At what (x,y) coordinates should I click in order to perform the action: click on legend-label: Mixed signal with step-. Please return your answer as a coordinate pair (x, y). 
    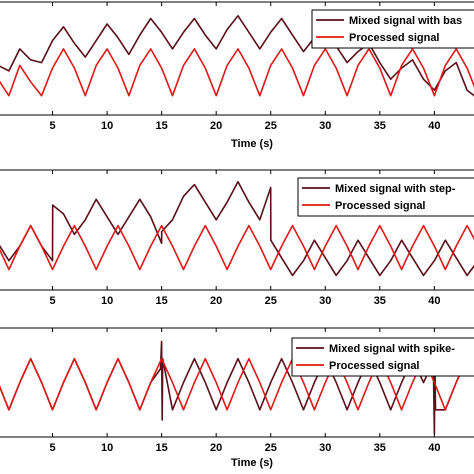
    Looking at the image, I should click on (395, 189).